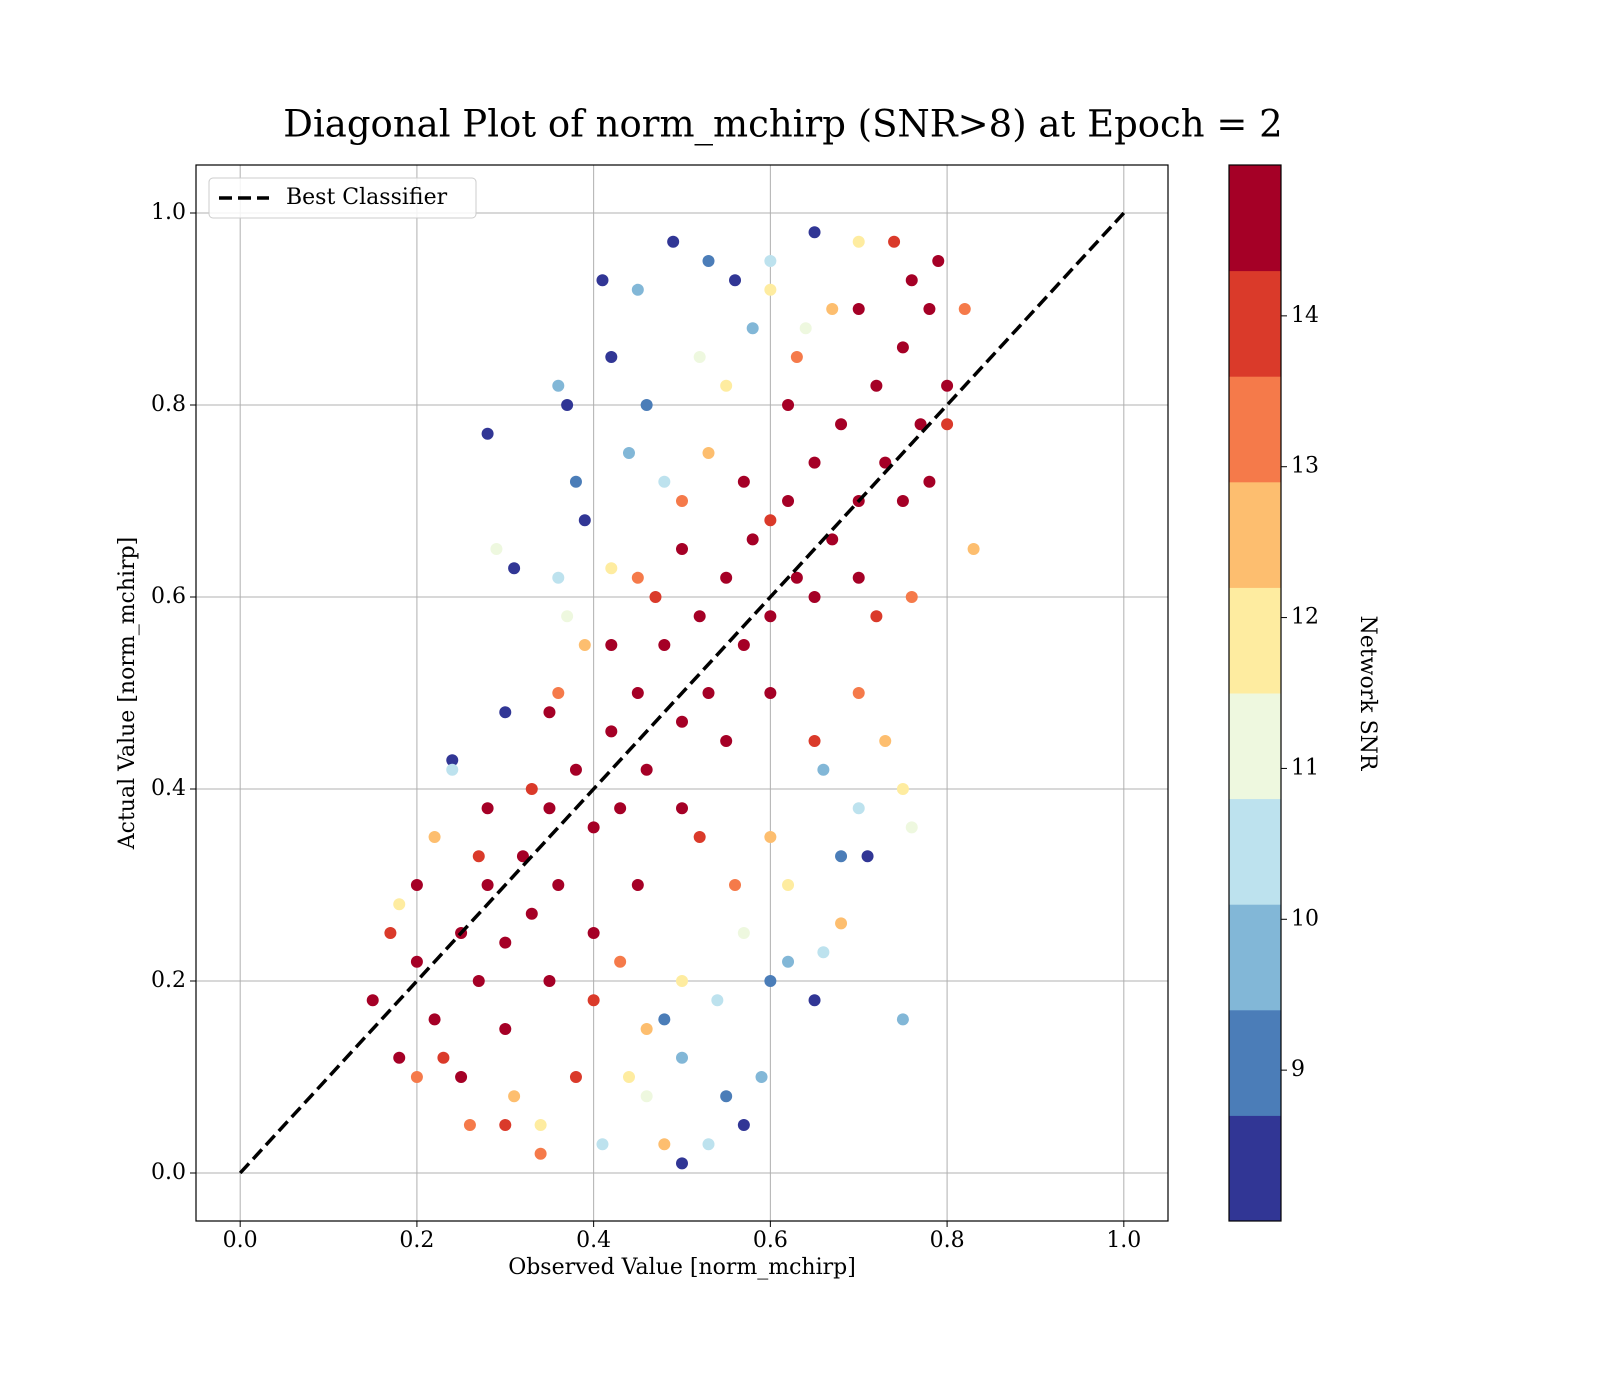 The width and height of the screenshot is (1600, 1400). I want to click on legend-label: Best Classifier, so click(367, 197).